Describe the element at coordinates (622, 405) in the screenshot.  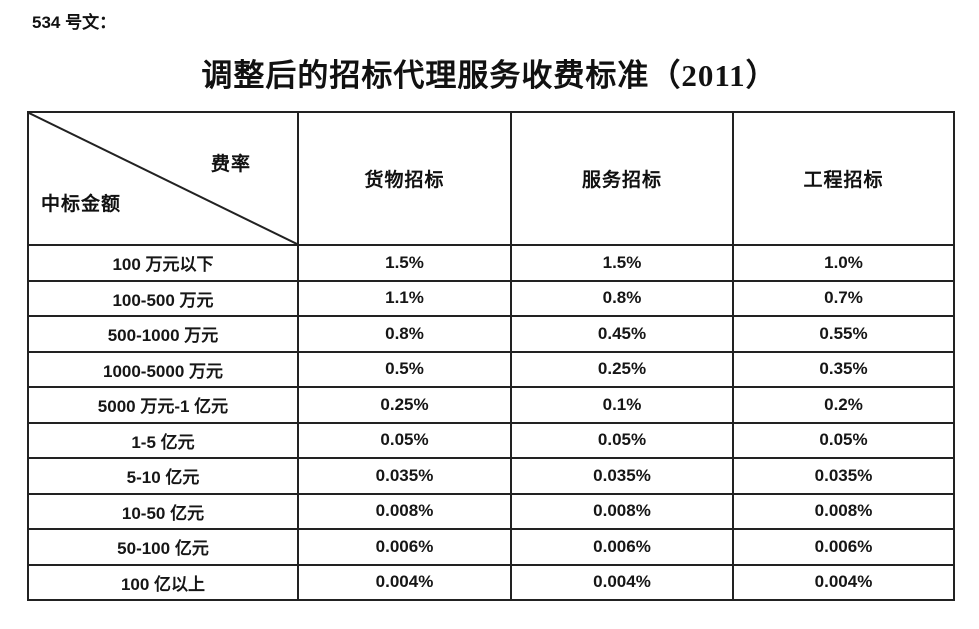
I see `service-rate-cell: 0.1%` at that location.